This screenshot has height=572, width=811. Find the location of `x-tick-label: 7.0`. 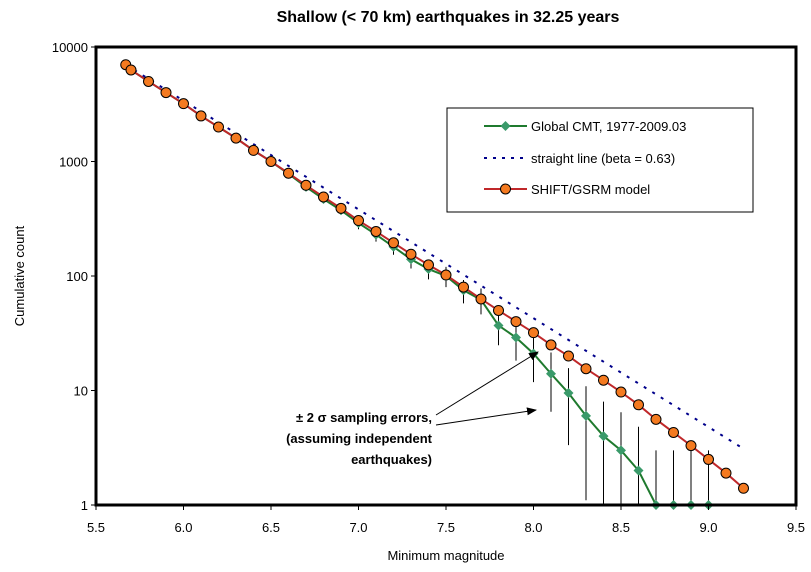

x-tick-label: 7.0 is located at coordinates (358, 527).